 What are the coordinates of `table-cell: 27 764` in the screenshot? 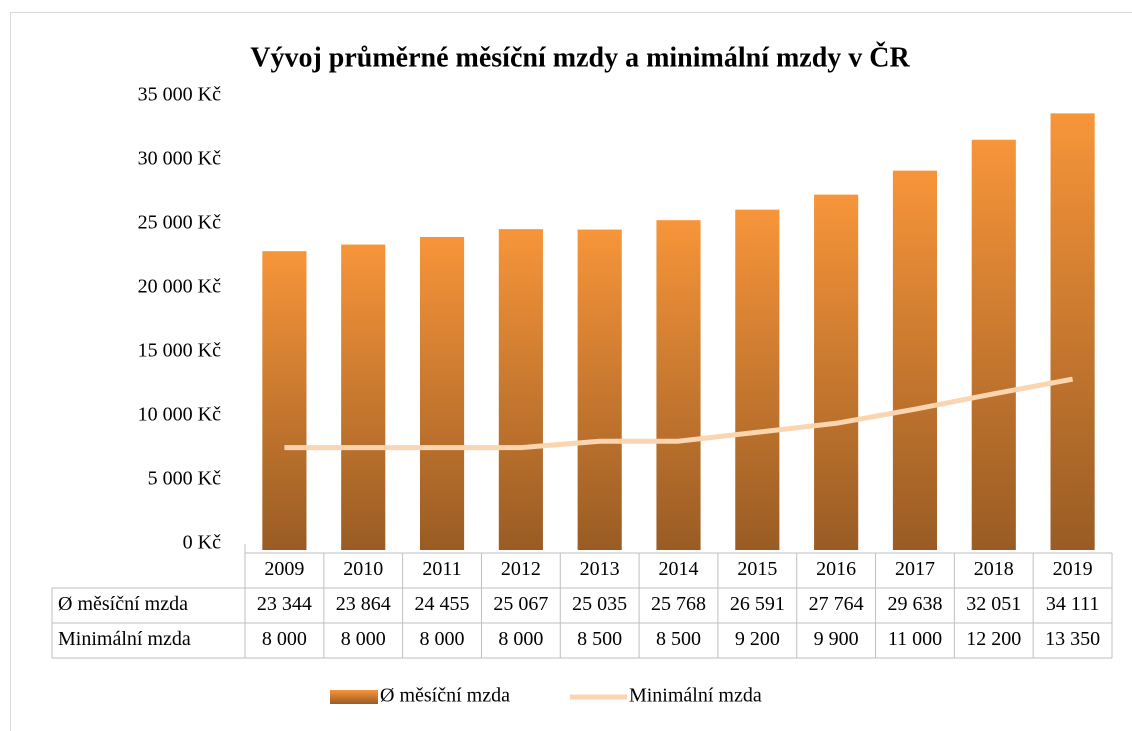 It's located at (836, 604).